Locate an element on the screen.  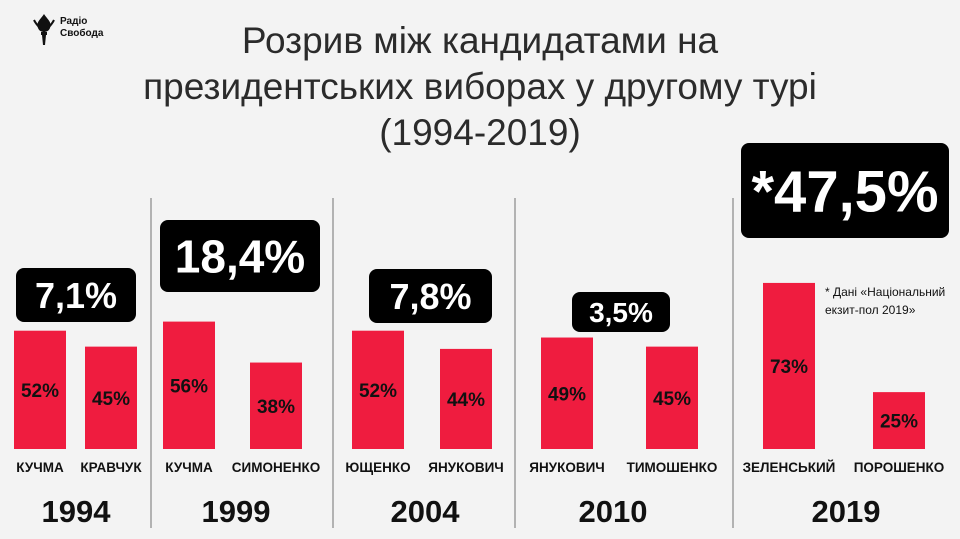
year-label: 2019 is located at coordinates (846, 511).